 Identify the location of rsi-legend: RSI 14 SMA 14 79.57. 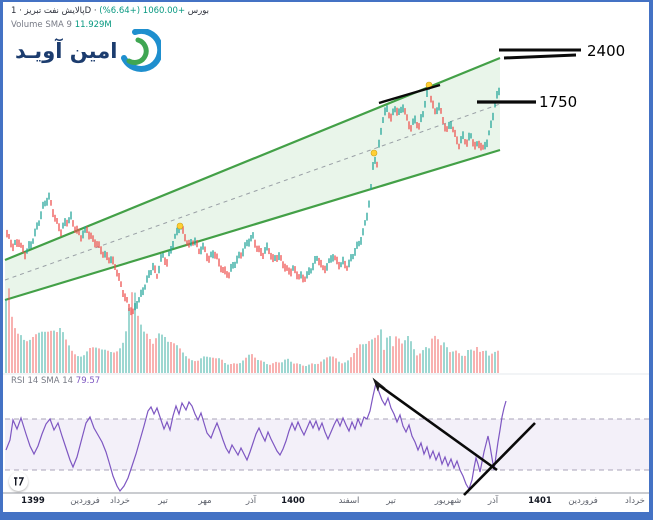
(55, 381).